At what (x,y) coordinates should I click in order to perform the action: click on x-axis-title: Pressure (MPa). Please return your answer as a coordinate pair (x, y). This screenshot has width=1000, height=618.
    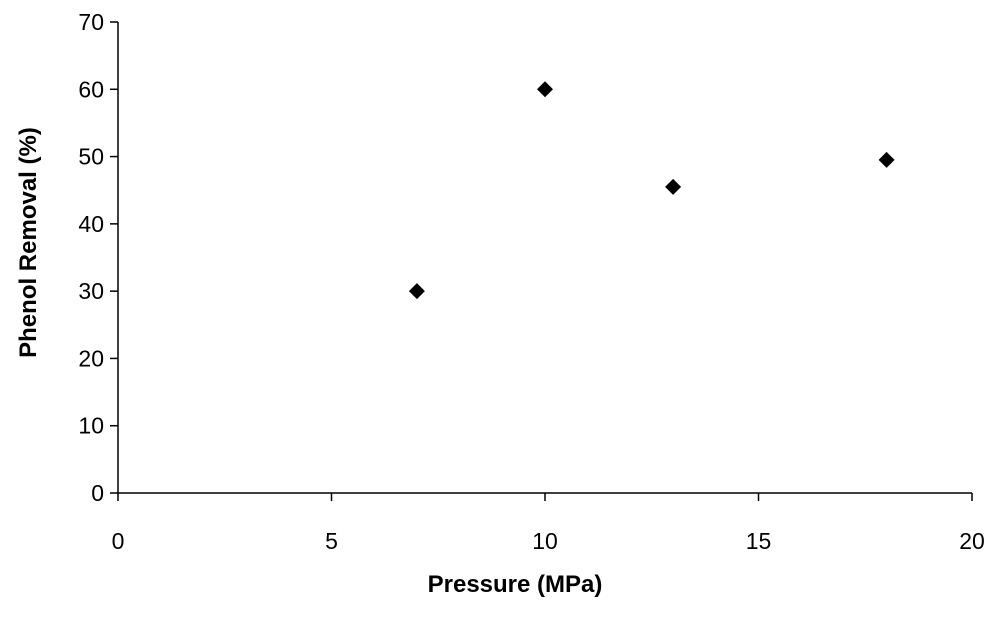
    Looking at the image, I should click on (515, 584).